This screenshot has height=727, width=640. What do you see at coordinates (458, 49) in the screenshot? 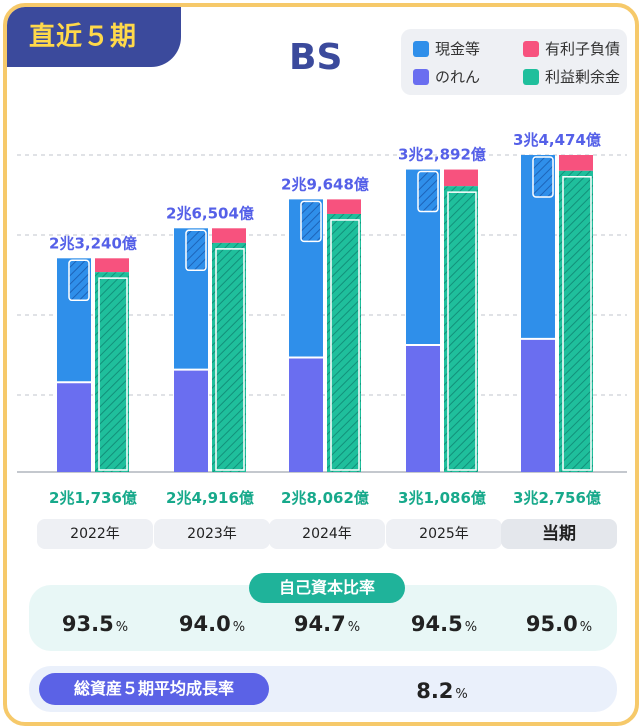
I see `legend-label-cash: 現金等` at bounding box center [458, 49].